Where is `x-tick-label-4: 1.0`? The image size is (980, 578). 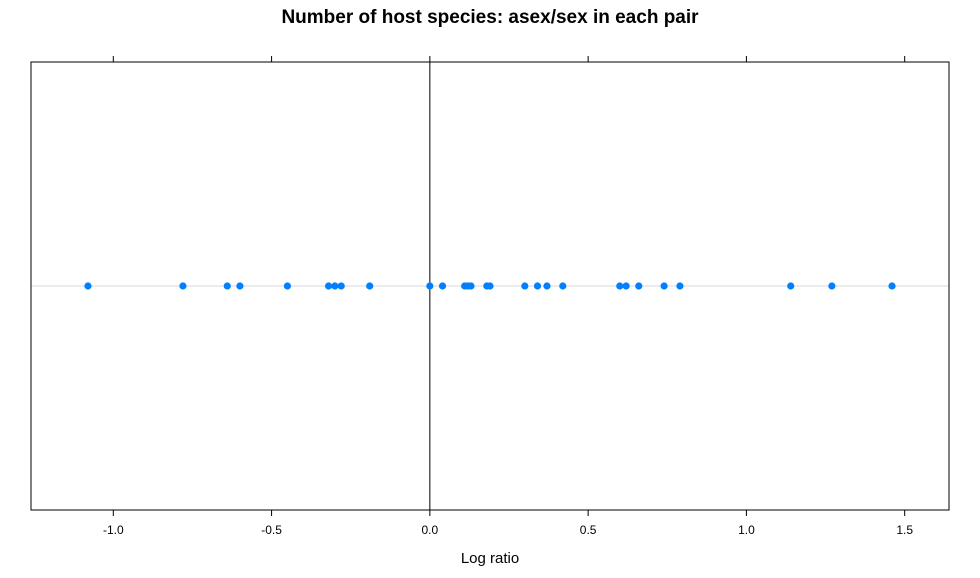 x-tick-label-4: 1.0 is located at coordinates (746, 530).